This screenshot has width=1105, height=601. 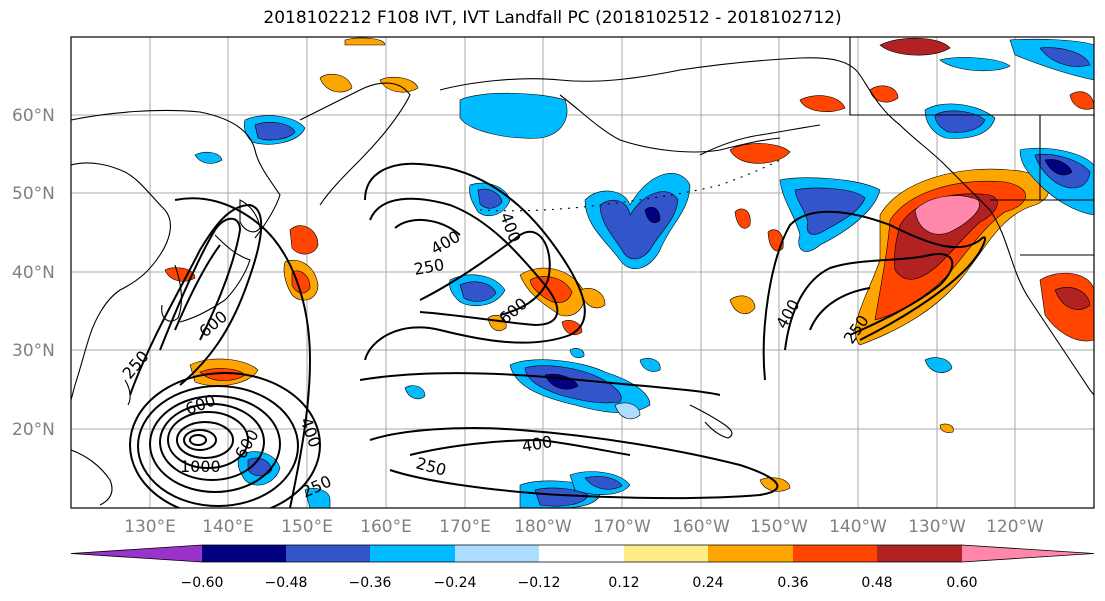 I want to click on colorbar-tick-label: 0.60, so click(x=961, y=583).